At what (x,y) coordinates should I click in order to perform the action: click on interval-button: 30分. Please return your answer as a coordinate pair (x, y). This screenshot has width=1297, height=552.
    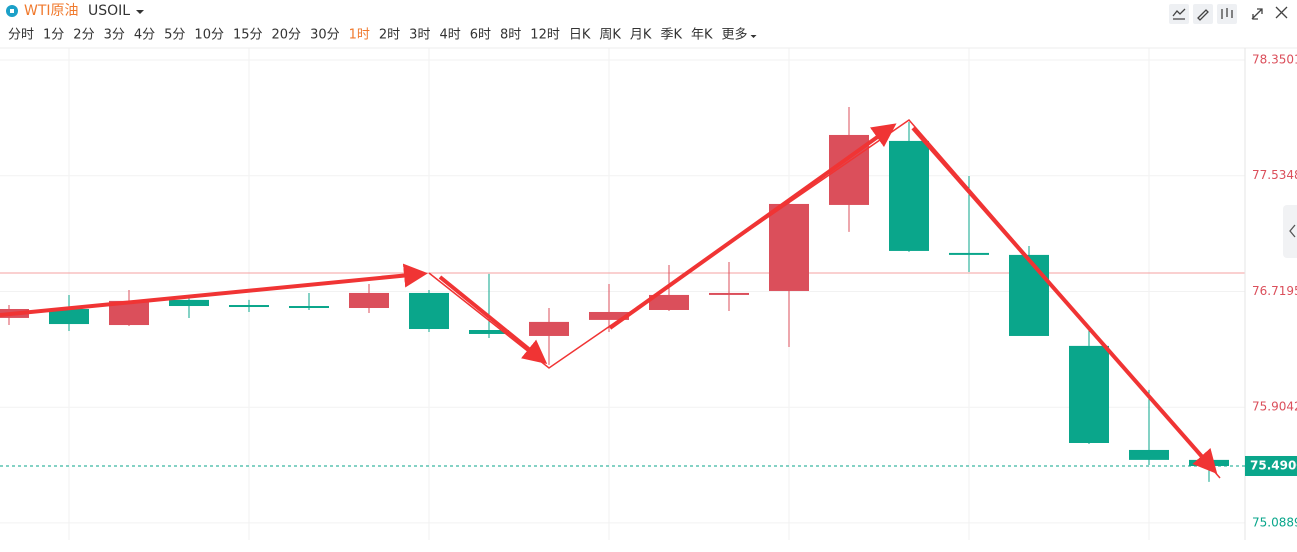
    Looking at the image, I should click on (325, 35).